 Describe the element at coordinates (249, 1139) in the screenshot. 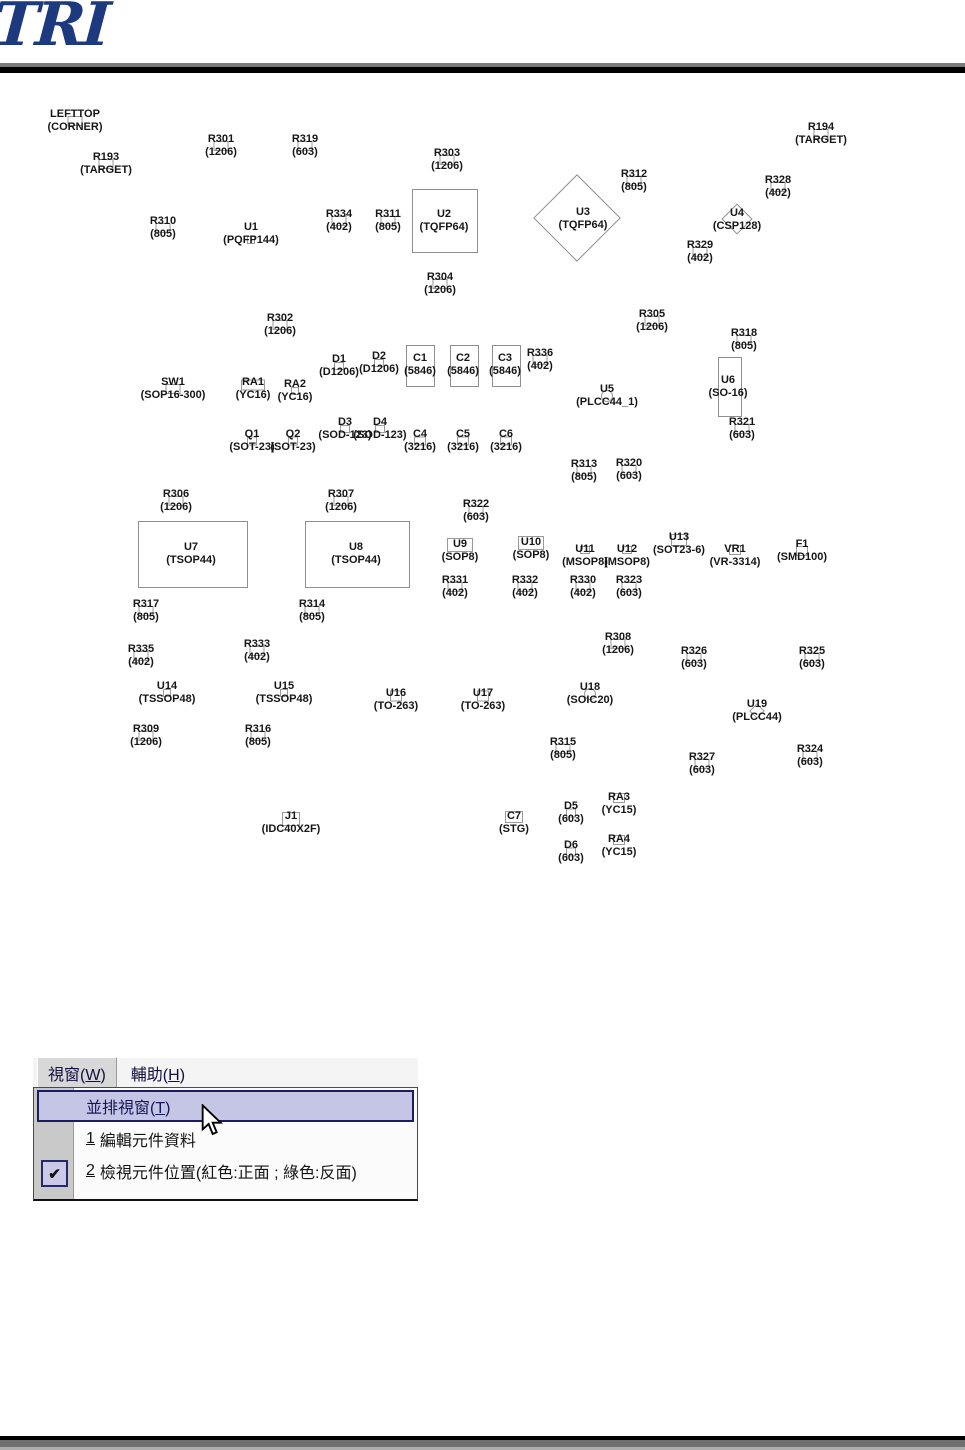

I see `menu-item-1: 1 編輯元件資料` at that location.